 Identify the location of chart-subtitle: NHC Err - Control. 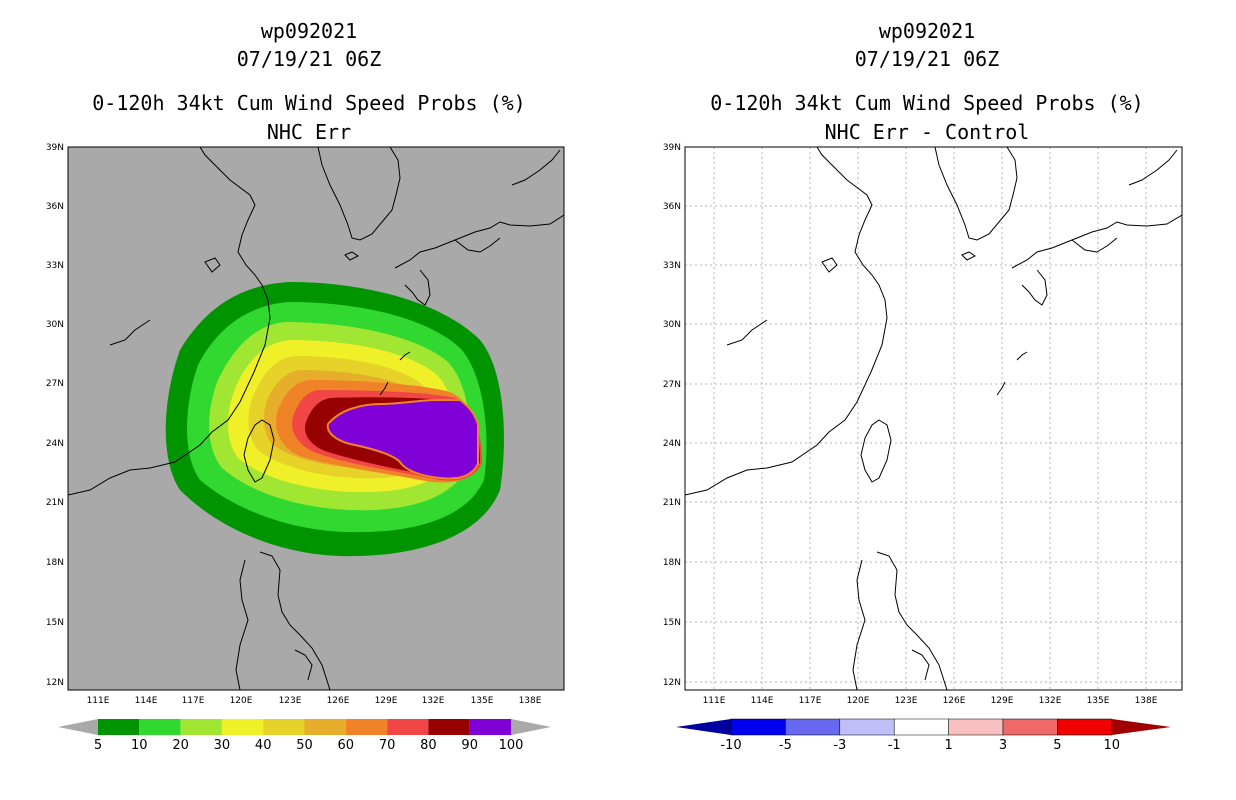
(927, 132).